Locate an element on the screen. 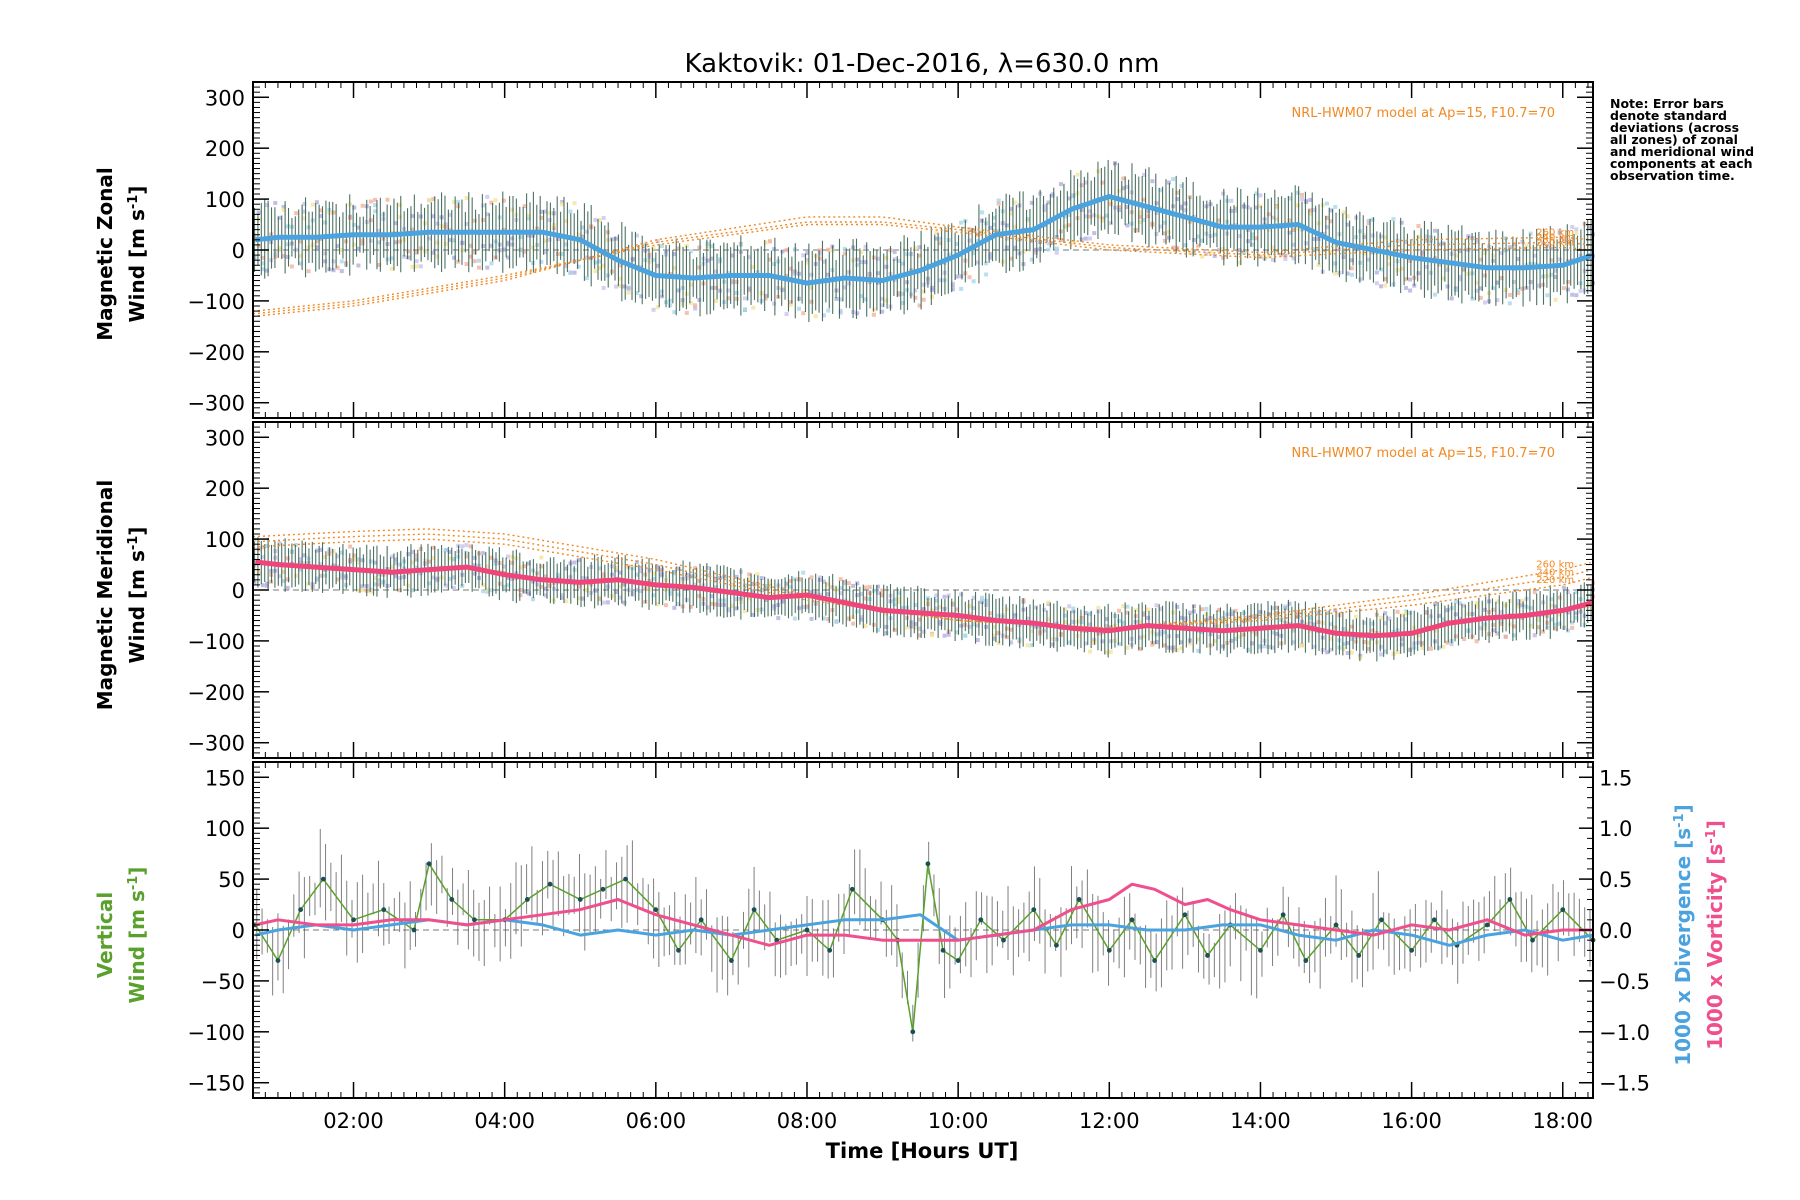 The width and height of the screenshot is (1800, 1200). x-tick-label: 06:00 is located at coordinates (656, 1121).